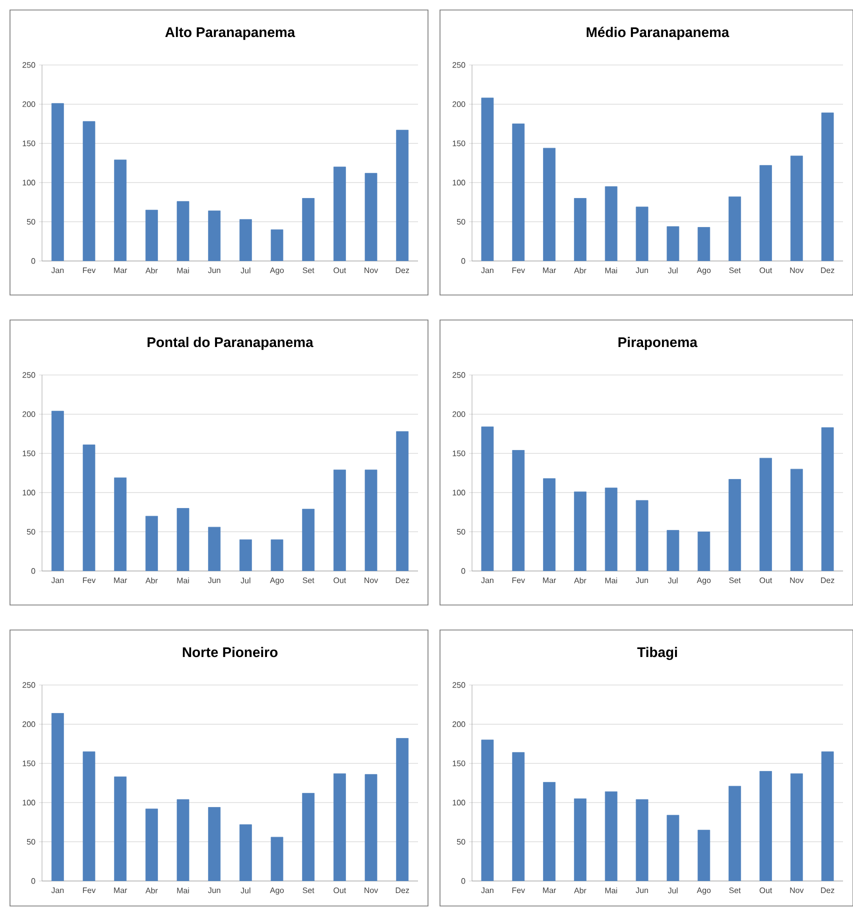  I want to click on chart-title: Alto Paranapanema, so click(230, 33).